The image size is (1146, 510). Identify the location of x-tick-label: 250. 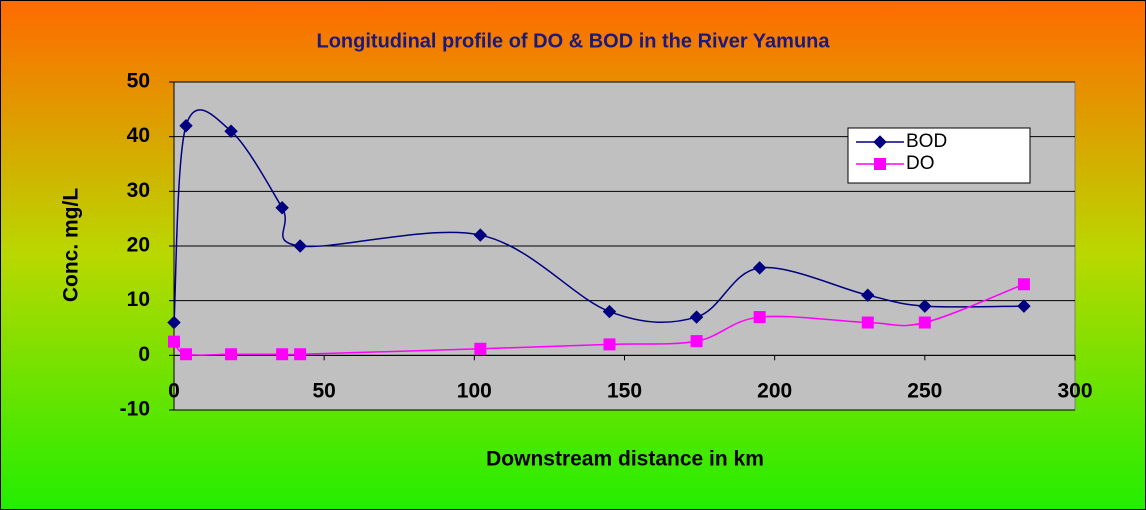
(924, 391).